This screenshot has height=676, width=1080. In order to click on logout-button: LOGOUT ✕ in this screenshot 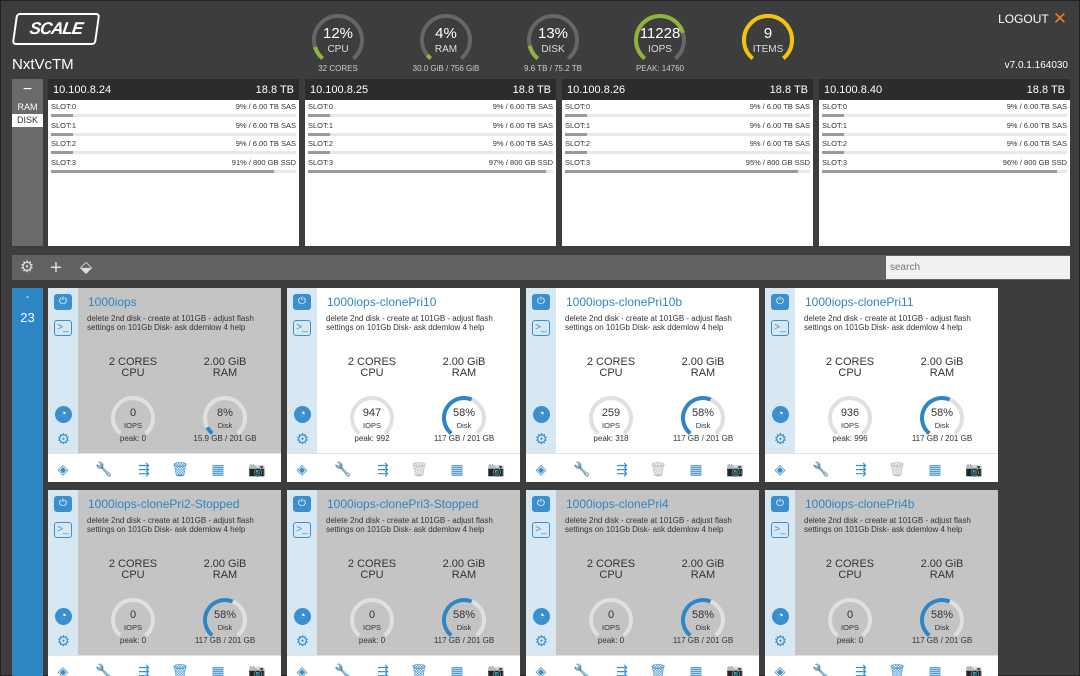, I will do `click(1032, 18)`.